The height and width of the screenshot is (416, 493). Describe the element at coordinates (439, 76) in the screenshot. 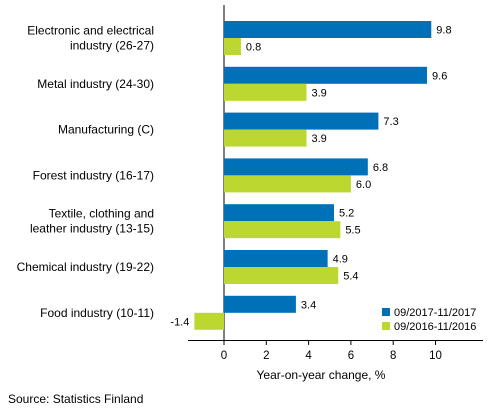

I see `data-label: 9.6` at that location.